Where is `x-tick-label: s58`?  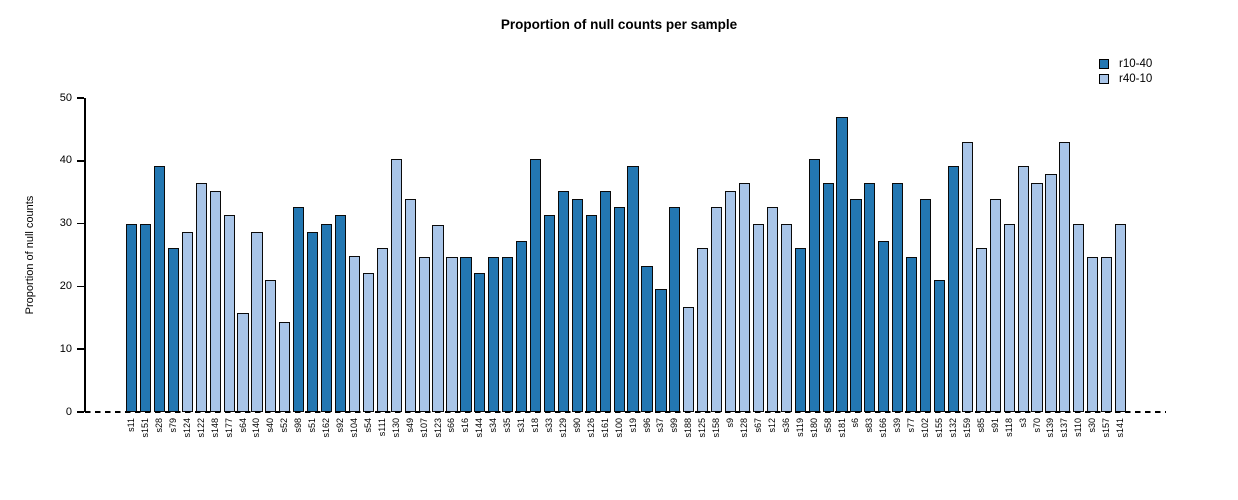
x-tick-label: s58 is located at coordinates (827, 425).